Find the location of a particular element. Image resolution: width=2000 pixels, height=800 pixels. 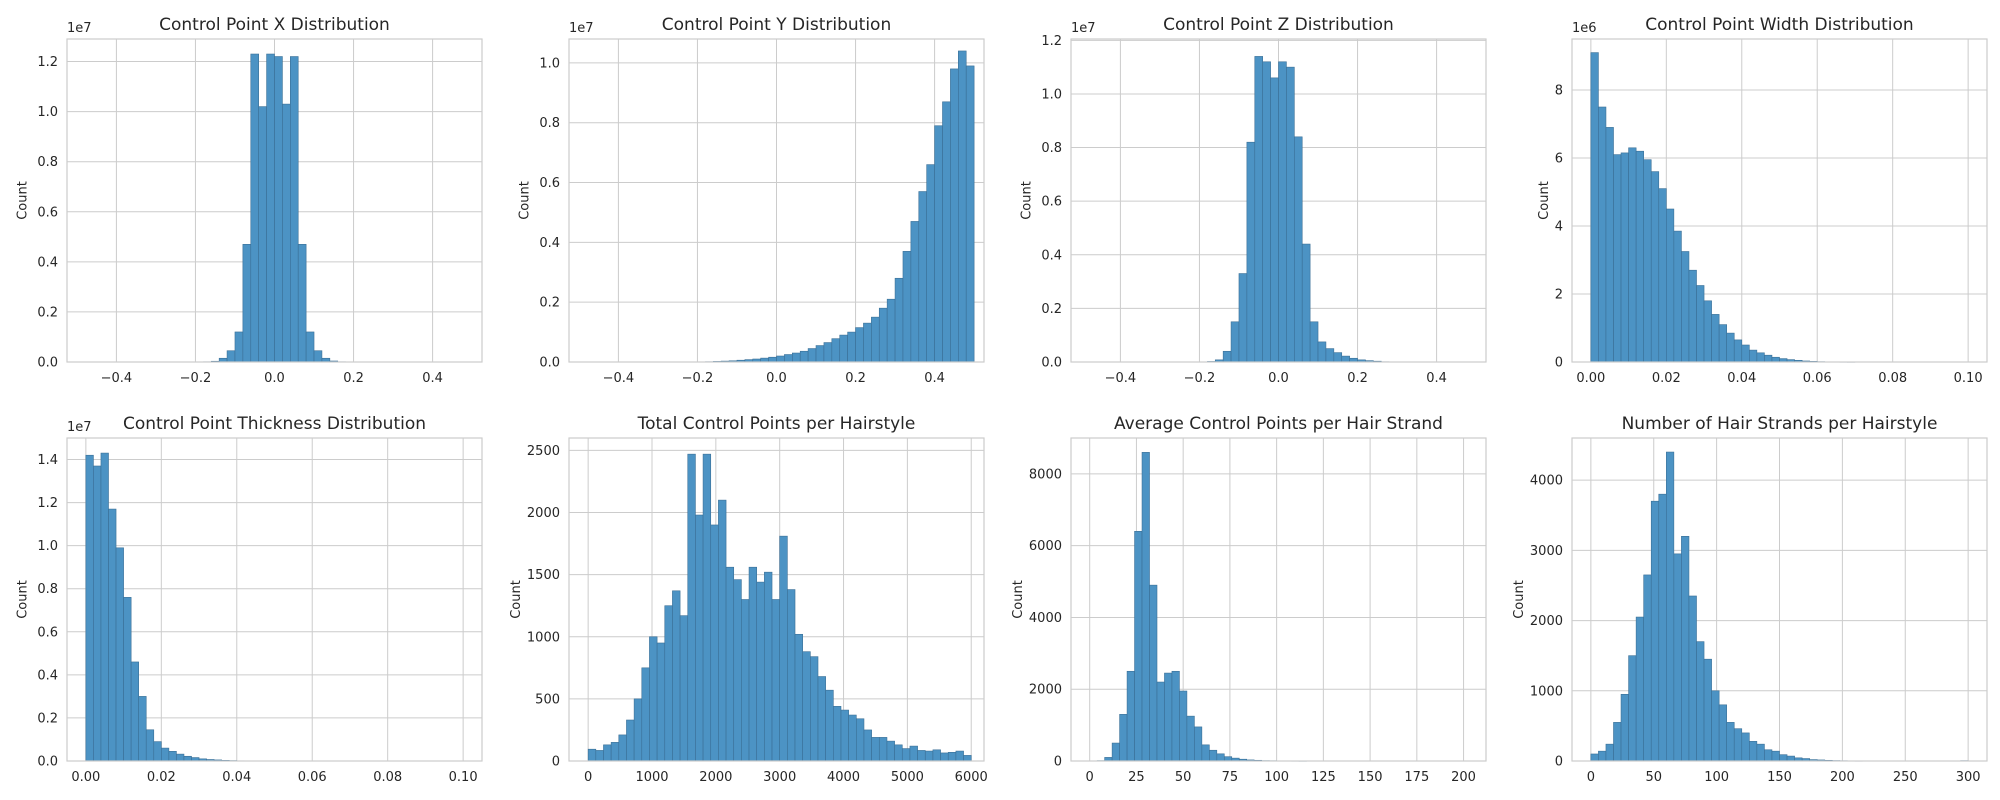

x-tick-label: 0.02 is located at coordinates (161, 777).